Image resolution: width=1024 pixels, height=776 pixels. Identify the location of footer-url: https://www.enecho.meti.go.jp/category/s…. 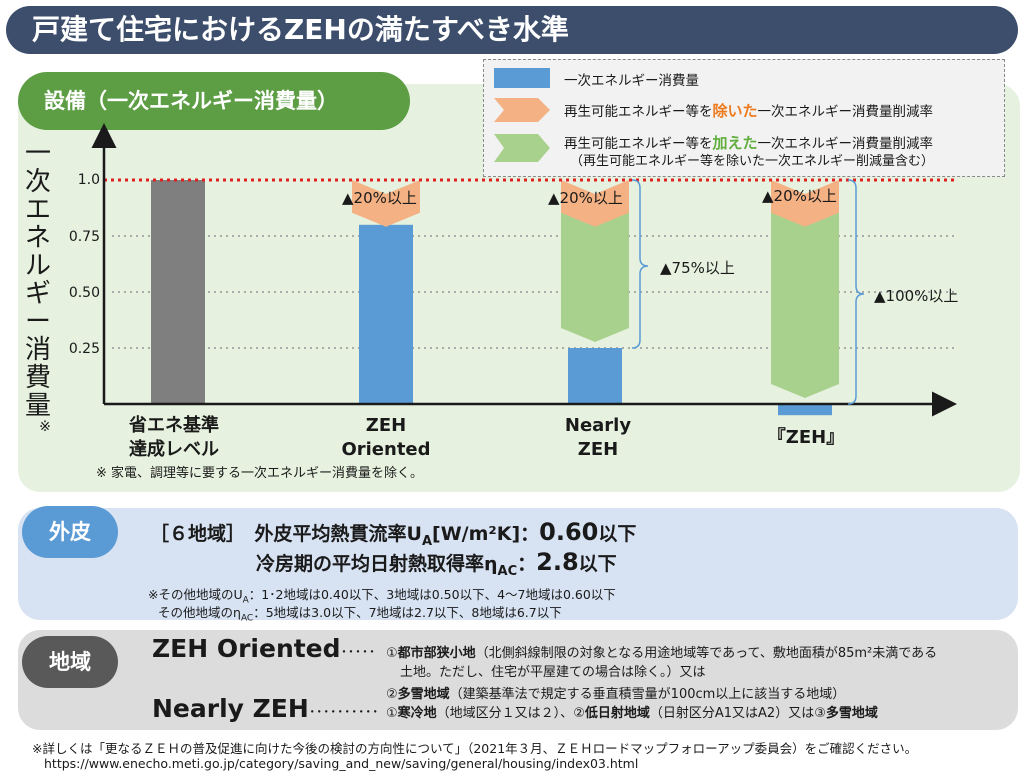
(341, 763).